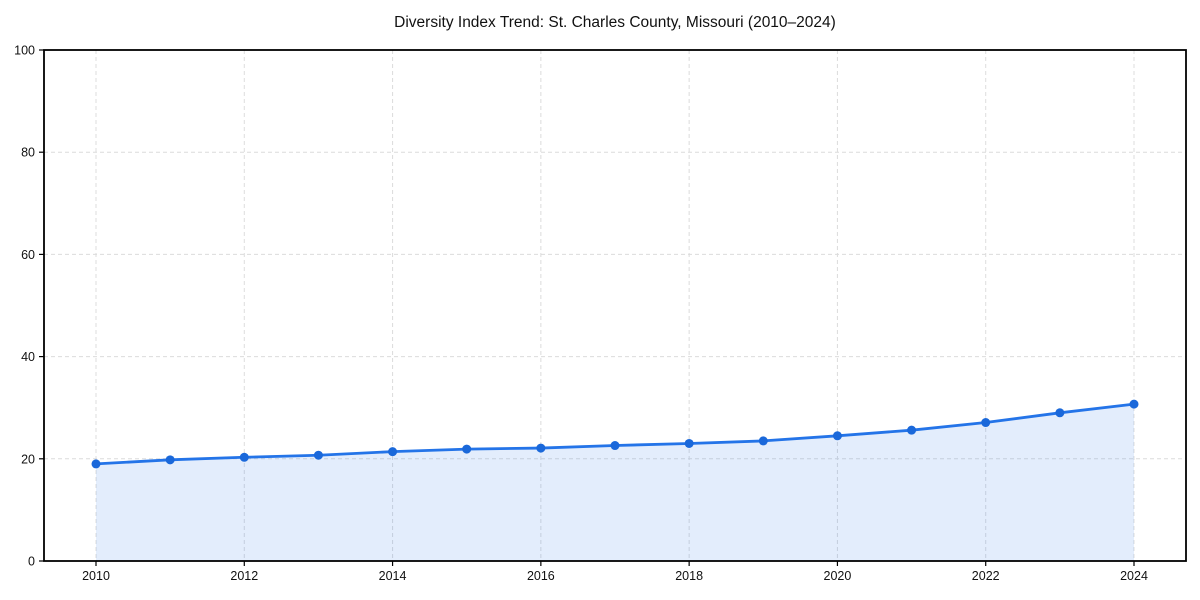 The width and height of the screenshot is (1200, 600). I want to click on y-tick-label: 60, so click(28, 255).